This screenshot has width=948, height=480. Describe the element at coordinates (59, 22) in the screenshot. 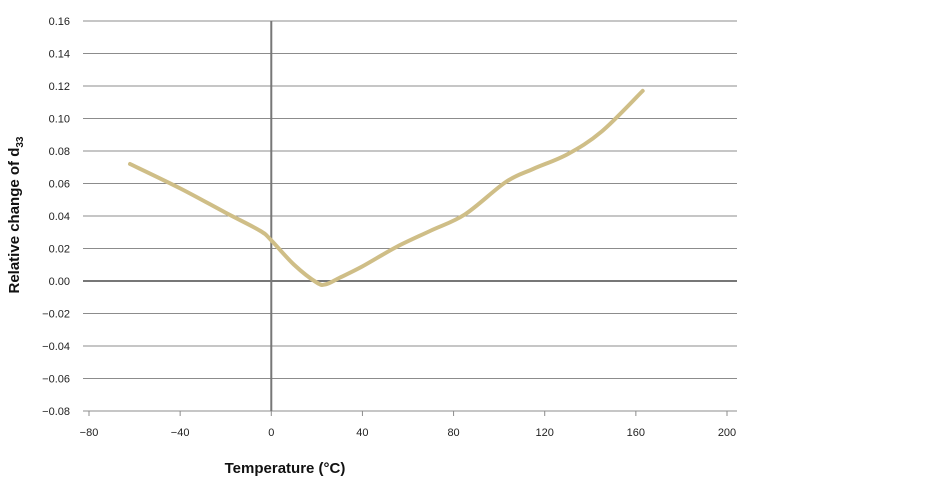

I see `y-tick-label: 0.16` at that location.